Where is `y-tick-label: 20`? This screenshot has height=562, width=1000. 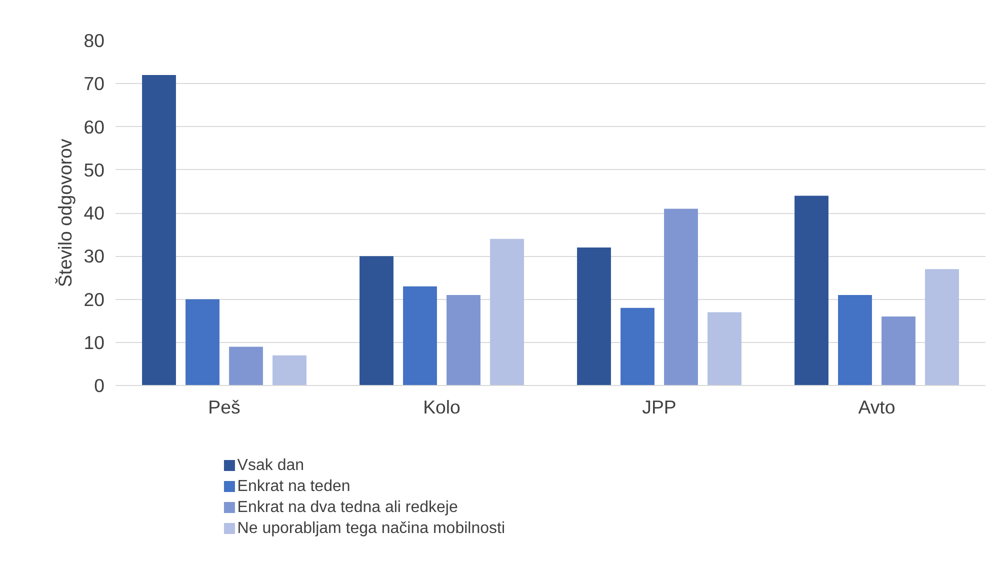
y-tick-label: 20 is located at coordinates (94, 299).